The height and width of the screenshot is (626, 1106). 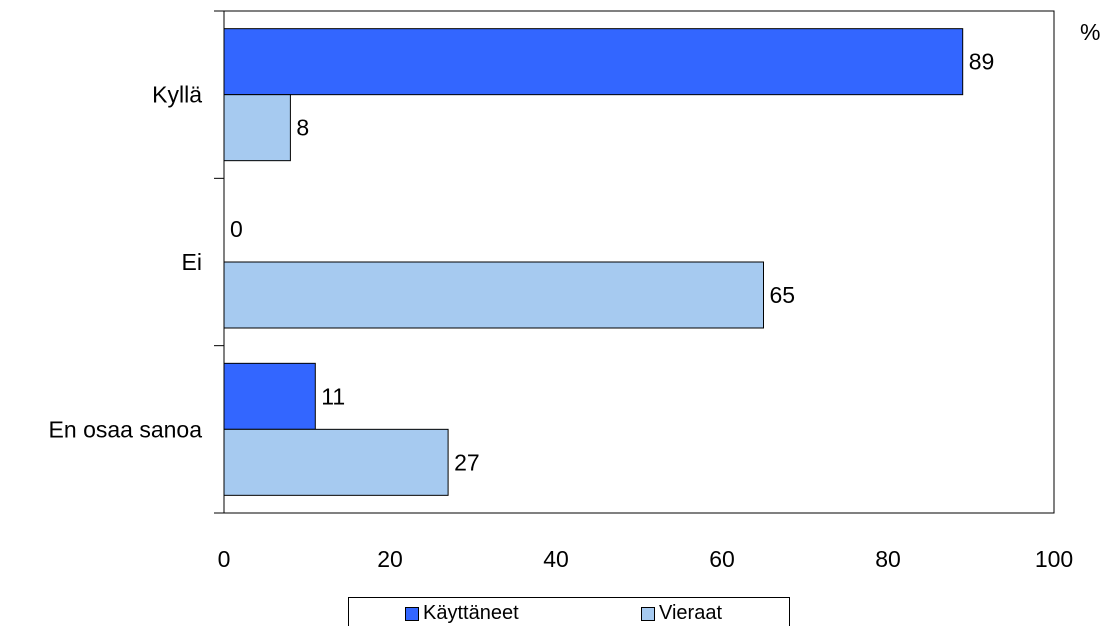 What do you see at coordinates (192, 262) in the screenshot?
I see `category-label: Ei` at bounding box center [192, 262].